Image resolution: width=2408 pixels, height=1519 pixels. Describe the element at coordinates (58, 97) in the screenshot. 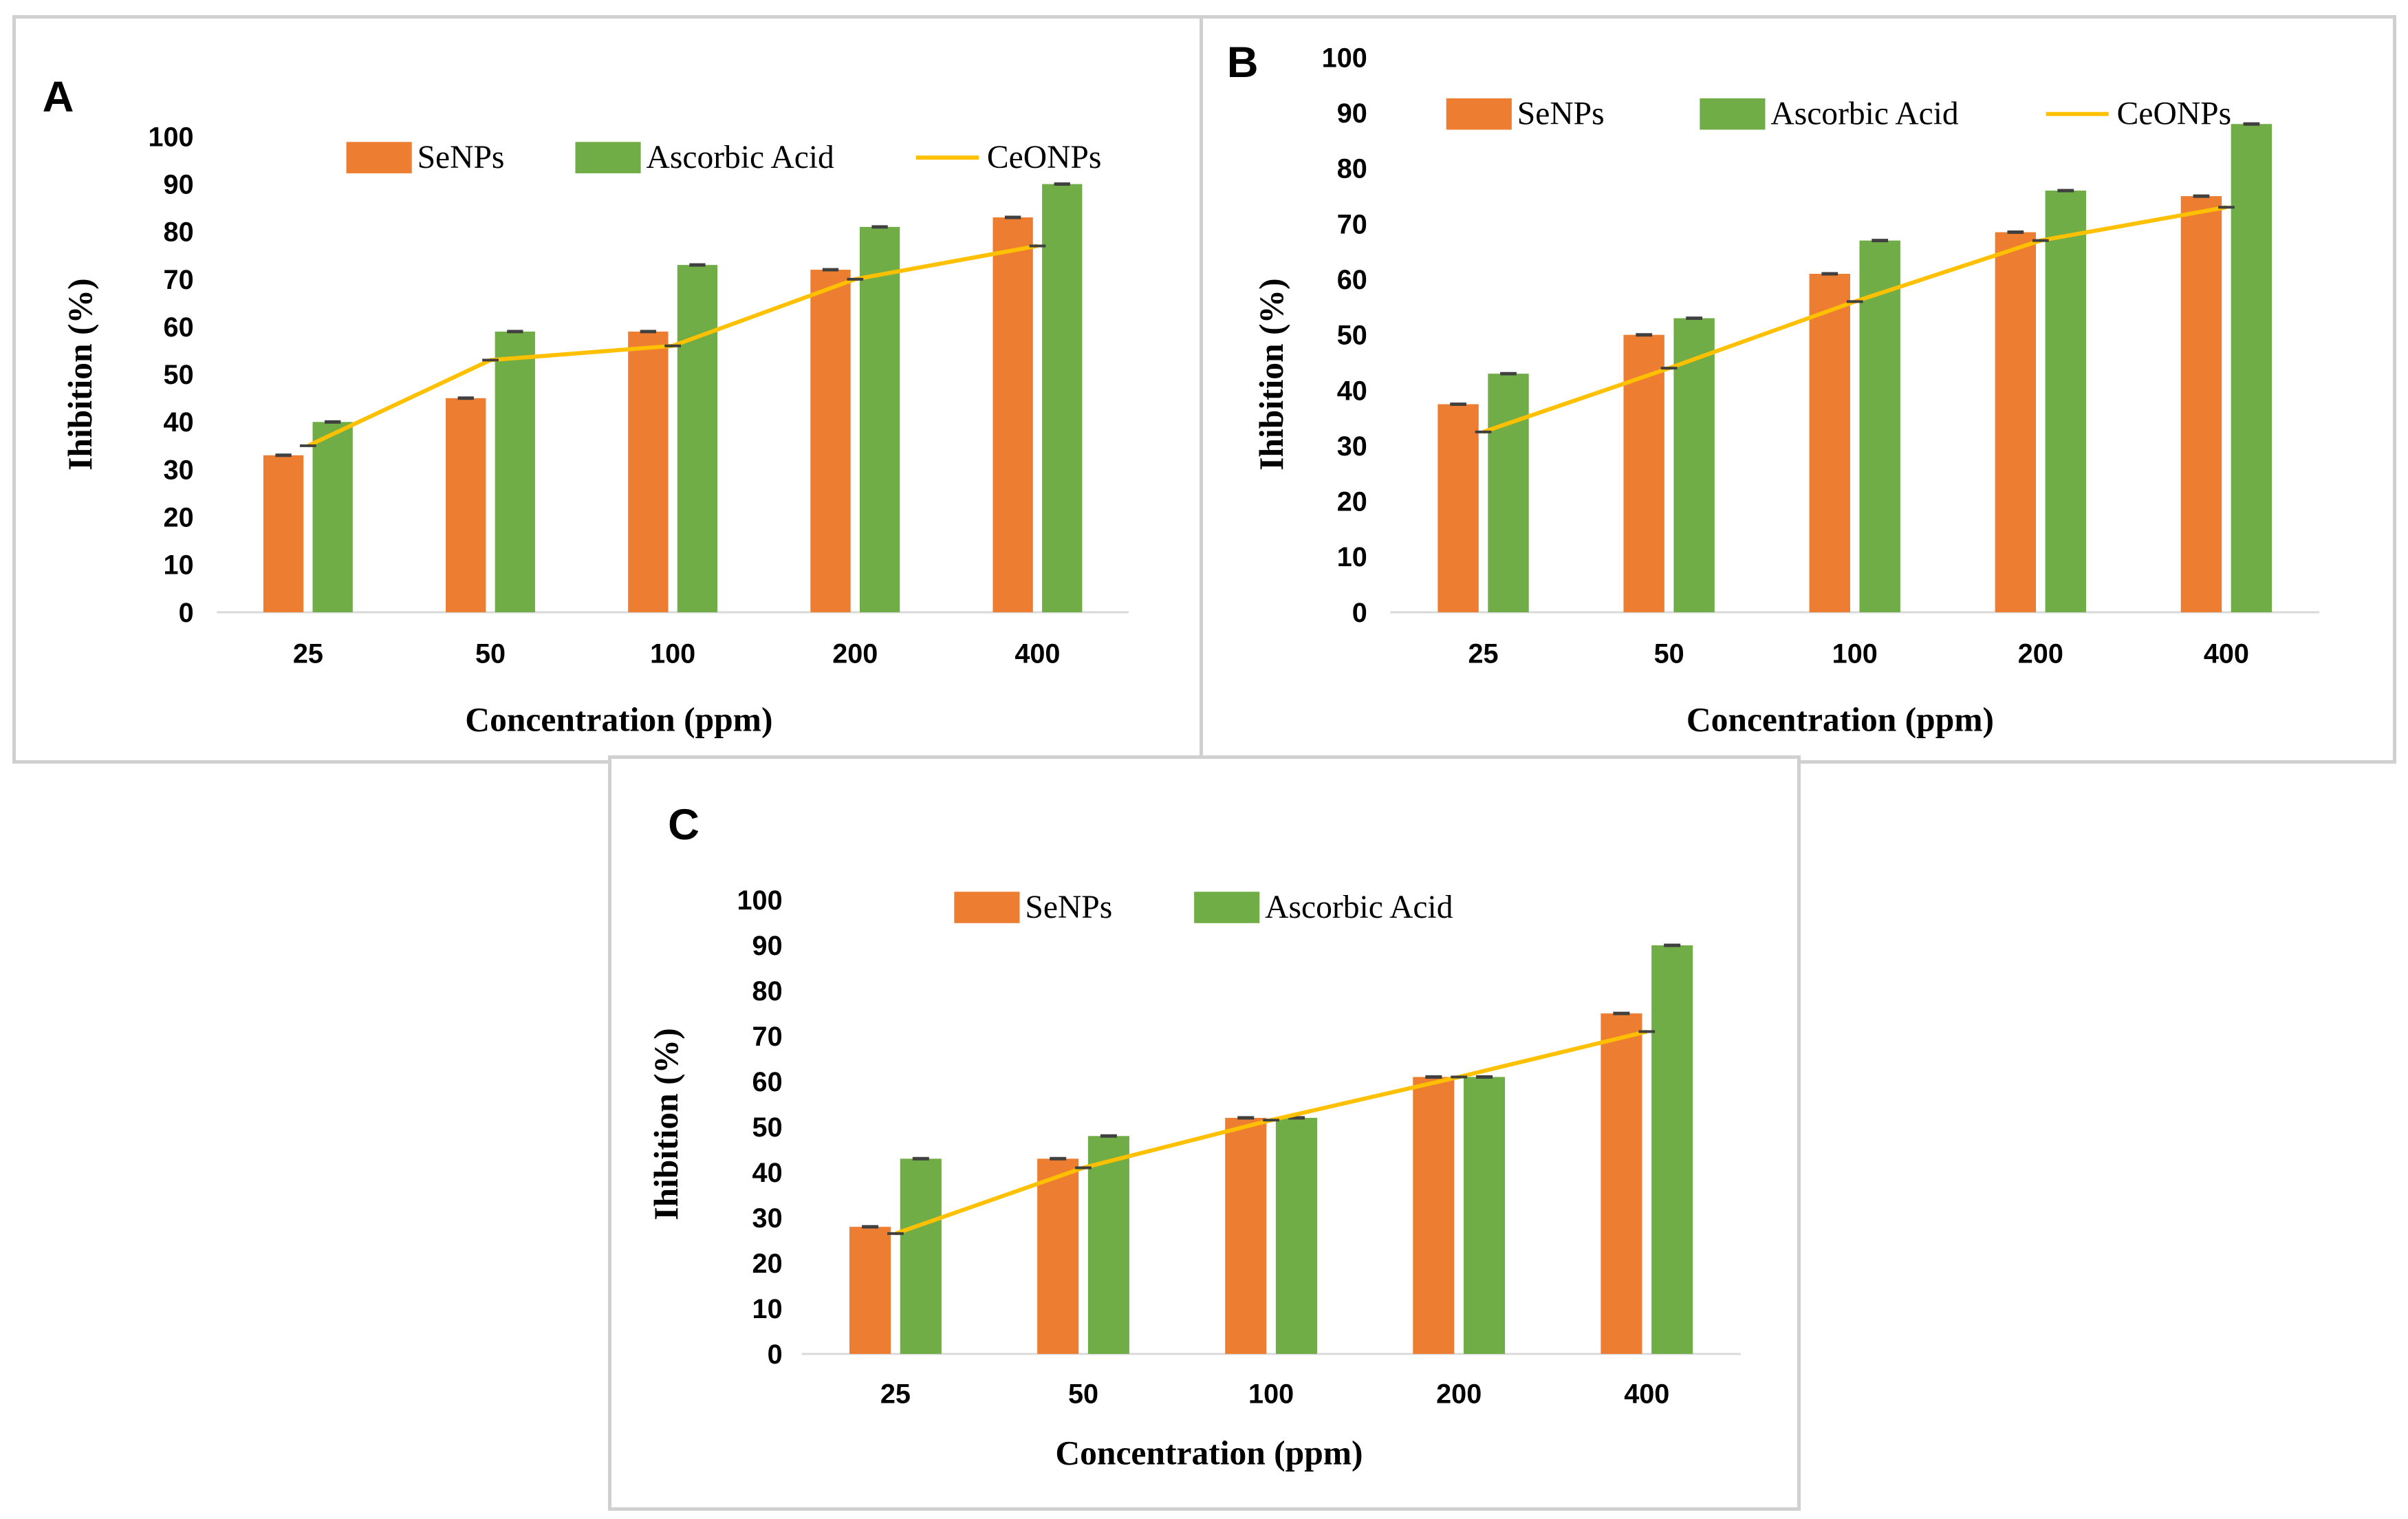

I see `panel-label-a: A` at that location.